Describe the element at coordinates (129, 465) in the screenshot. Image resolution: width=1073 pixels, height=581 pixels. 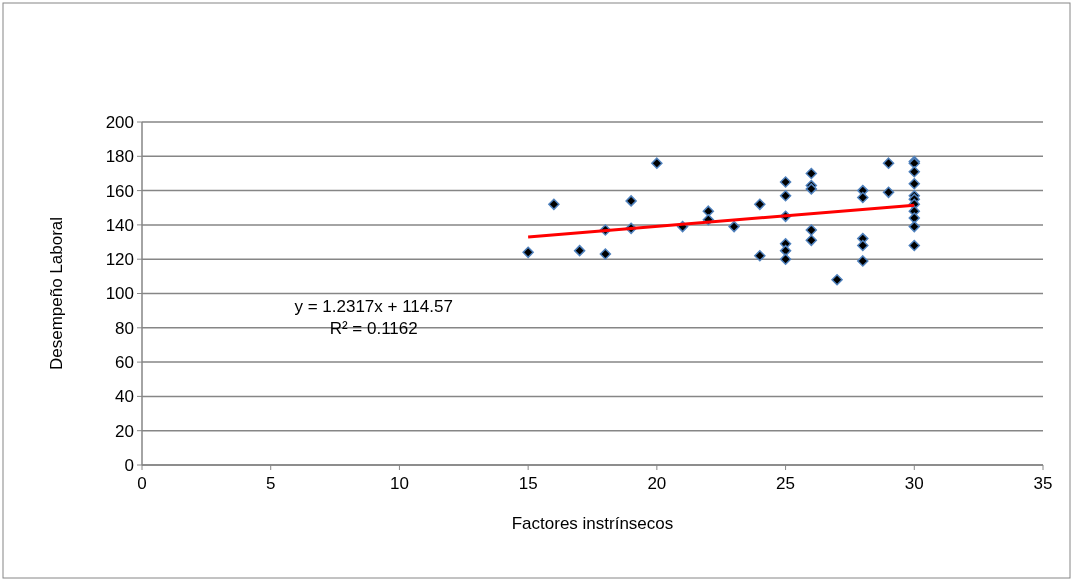
I see `y-tick-label: 0` at that location.